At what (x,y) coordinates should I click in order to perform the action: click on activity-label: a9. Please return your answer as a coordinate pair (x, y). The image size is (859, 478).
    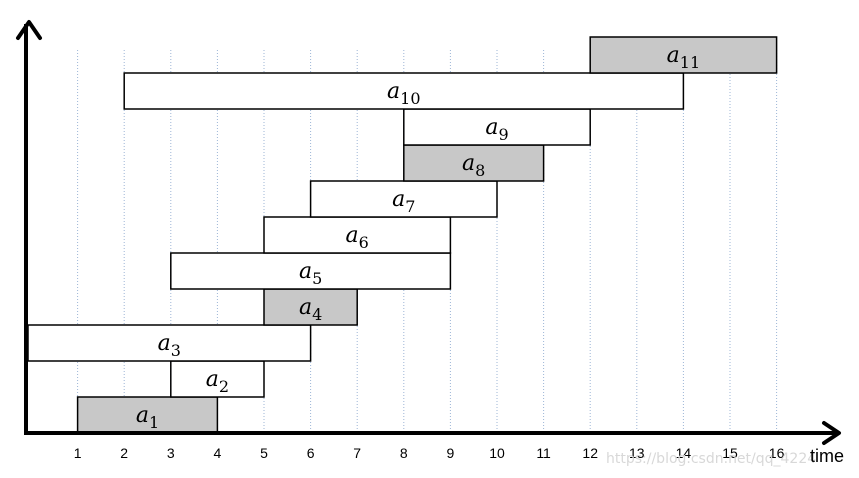
    Looking at the image, I should click on (496, 129).